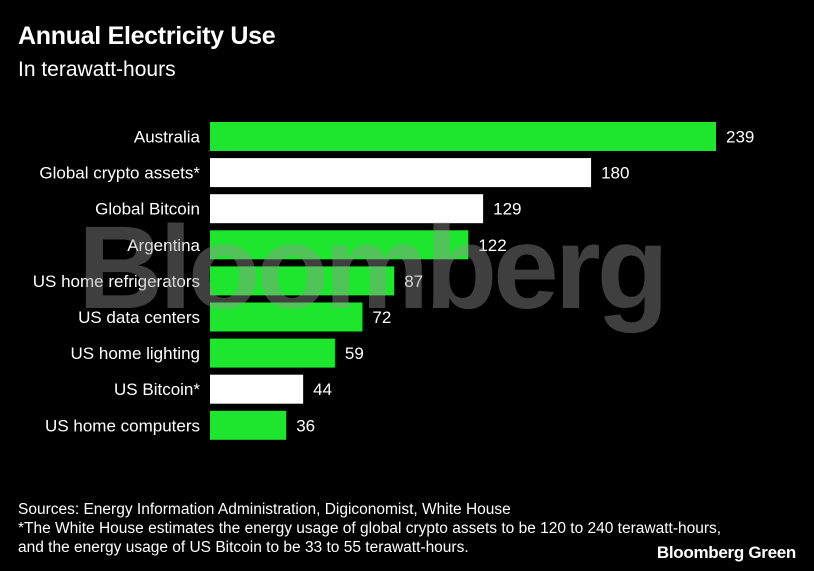  What do you see at coordinates (157, 389) in the screenshot?
I see `category-label: US Bitcoin*` at bounding box center [157, 389].